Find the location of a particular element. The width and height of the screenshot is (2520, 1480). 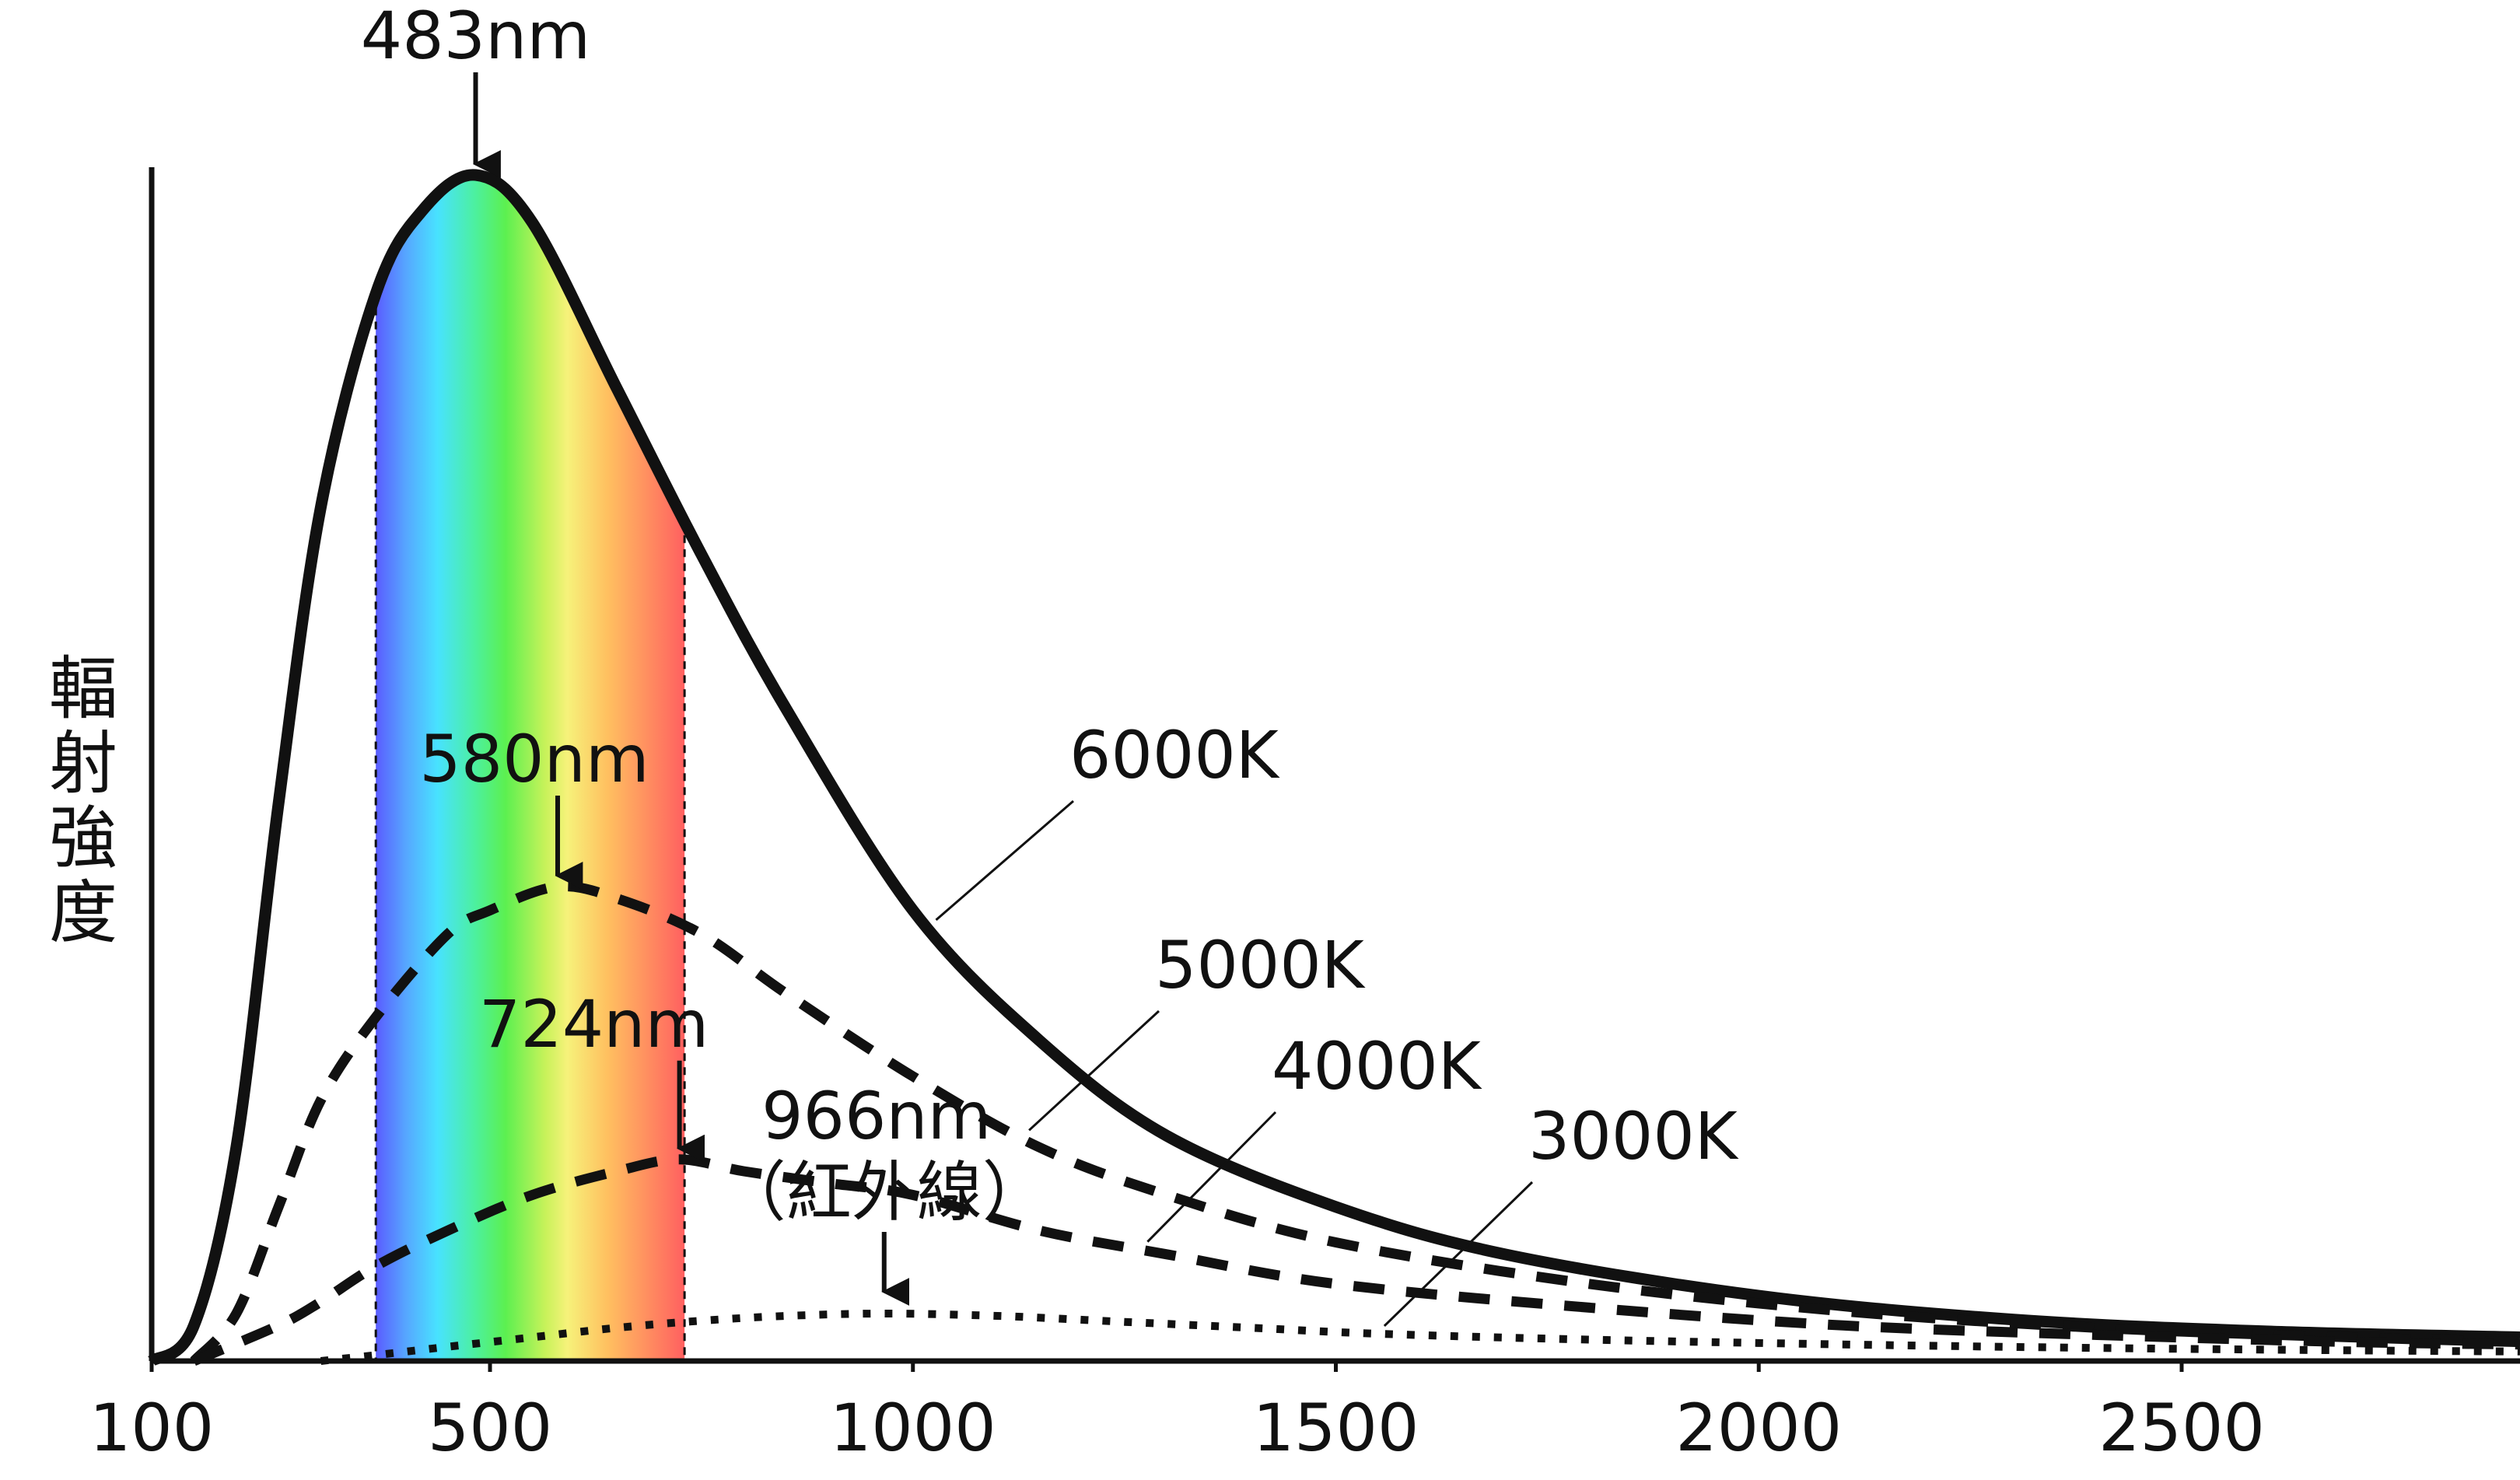

peak-label-3: 966nm is located at coordinates (876, 1116).